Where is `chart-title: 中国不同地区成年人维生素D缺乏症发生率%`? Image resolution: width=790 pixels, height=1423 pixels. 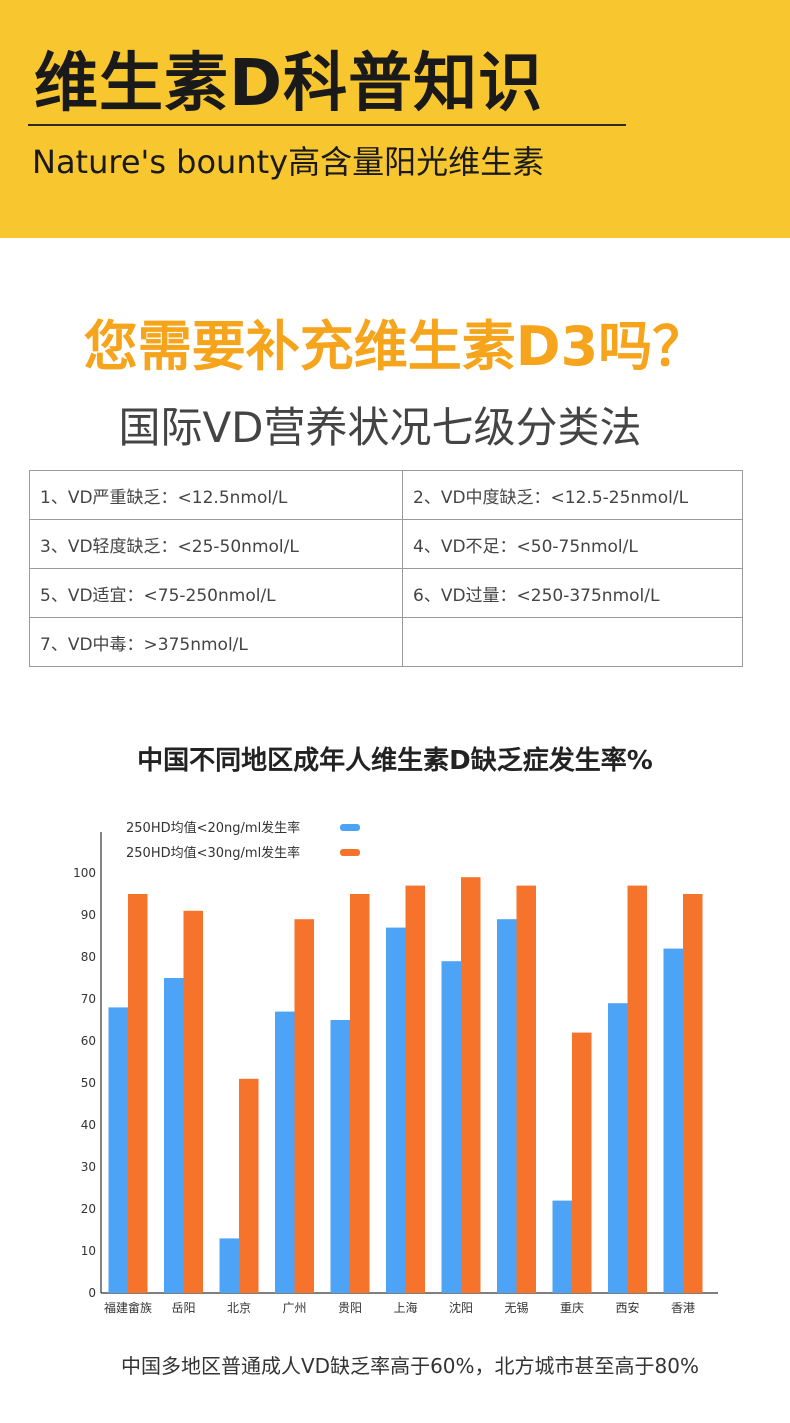
chart-title: 中国不同地区成年人维生素D缺乏症发生率% is located at coordinates (395, 761).